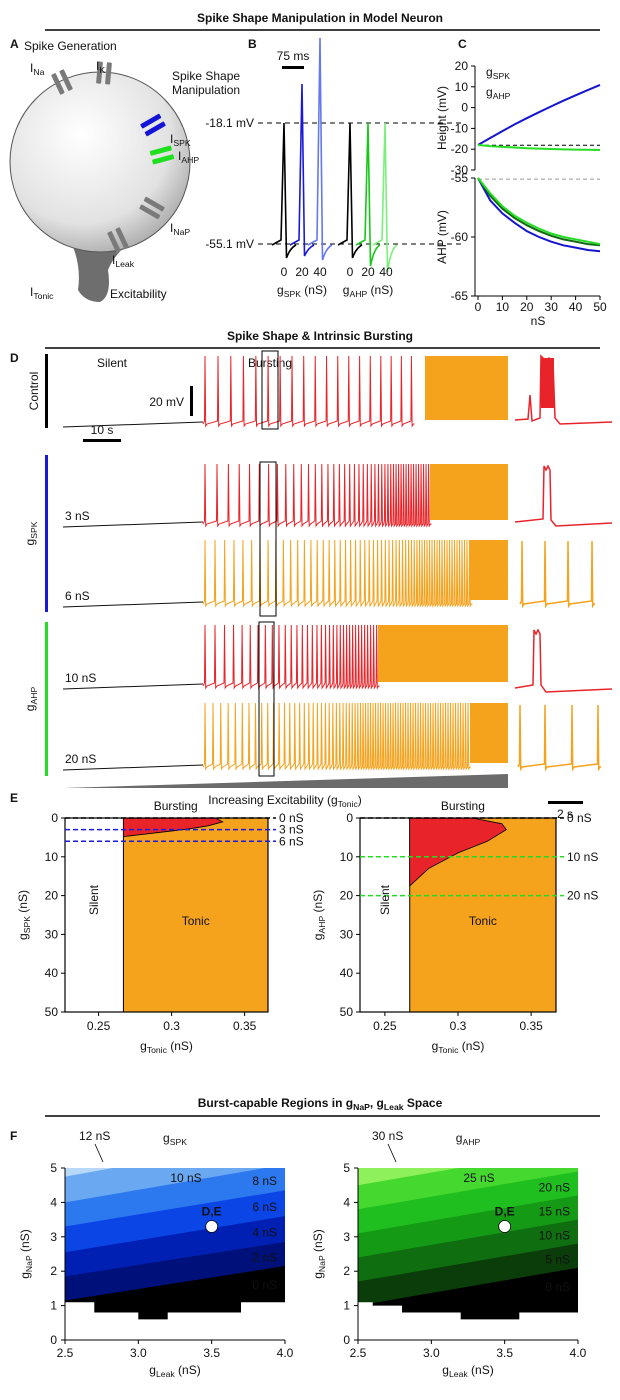 This screenshot has height=1400, width=620. I want to click on x-axis-label: nS, so click(538, 321).